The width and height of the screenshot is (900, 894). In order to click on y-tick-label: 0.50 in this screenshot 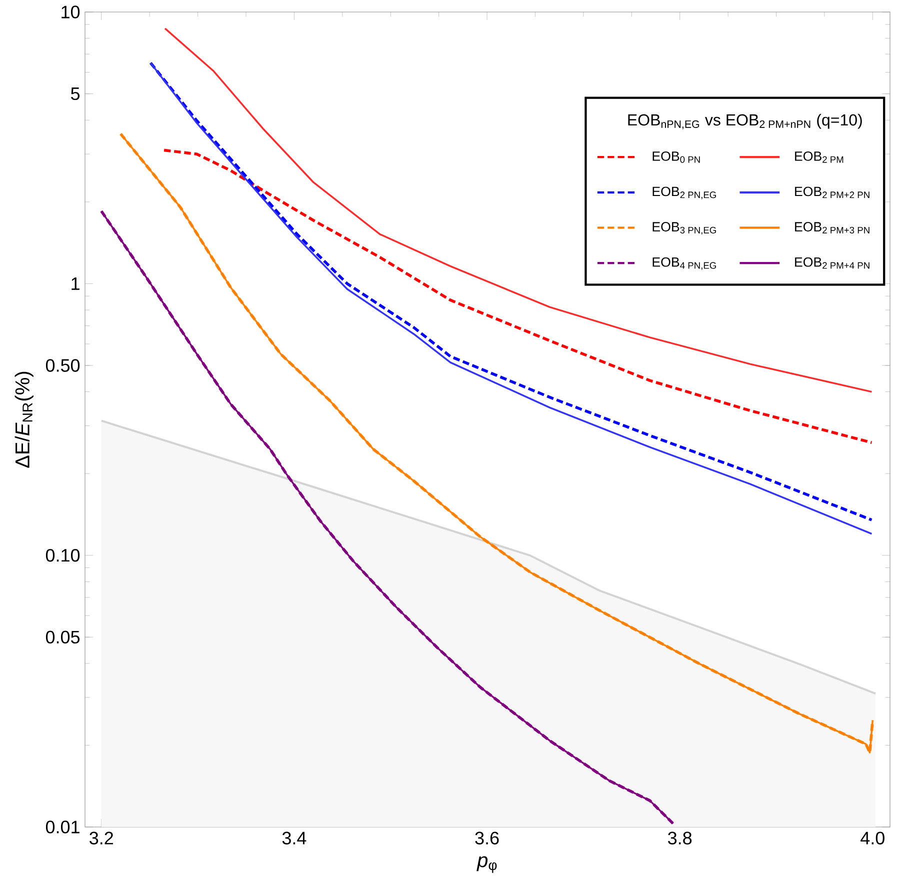, I will do `click(63, 365)`.